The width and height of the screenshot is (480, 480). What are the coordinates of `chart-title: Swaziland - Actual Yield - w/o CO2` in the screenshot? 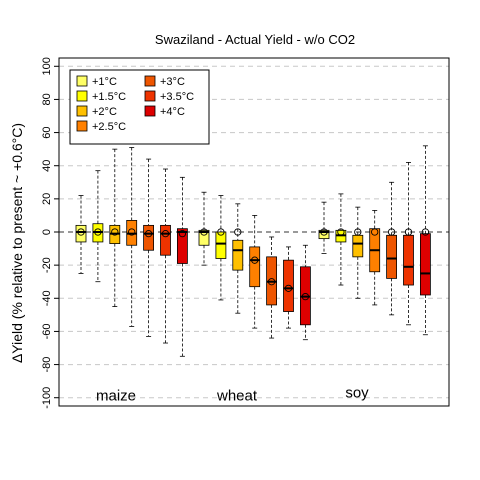 It's located at (255, 39).